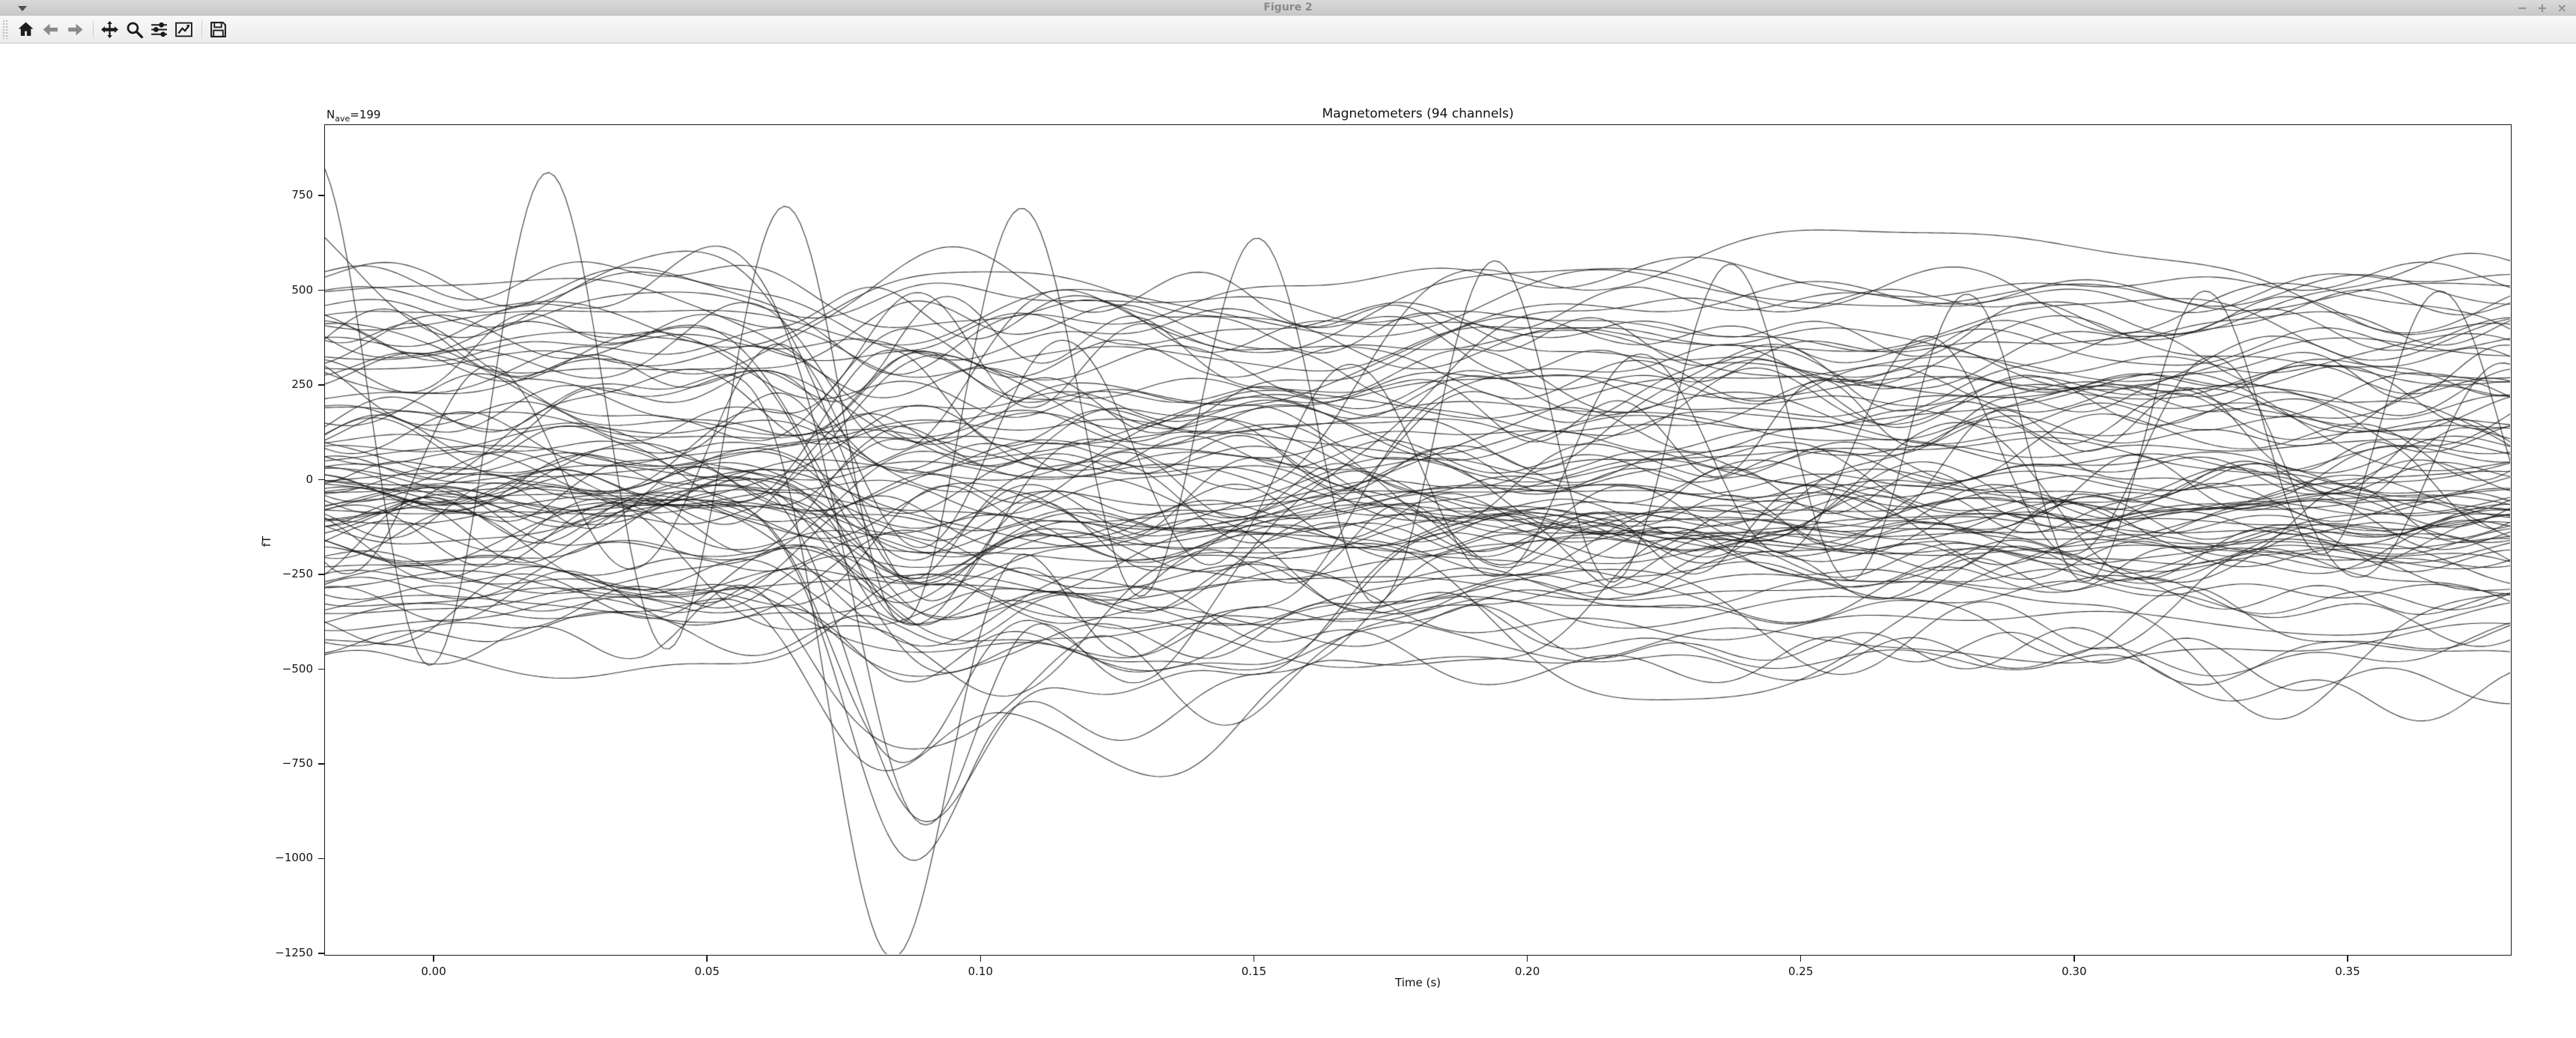 The height and width of the screenshot is (1038, 2576). What do you see at coordinates (22, 8) in the screenshot?
I see `window-menu-icon` at bounding box center [22, 8].